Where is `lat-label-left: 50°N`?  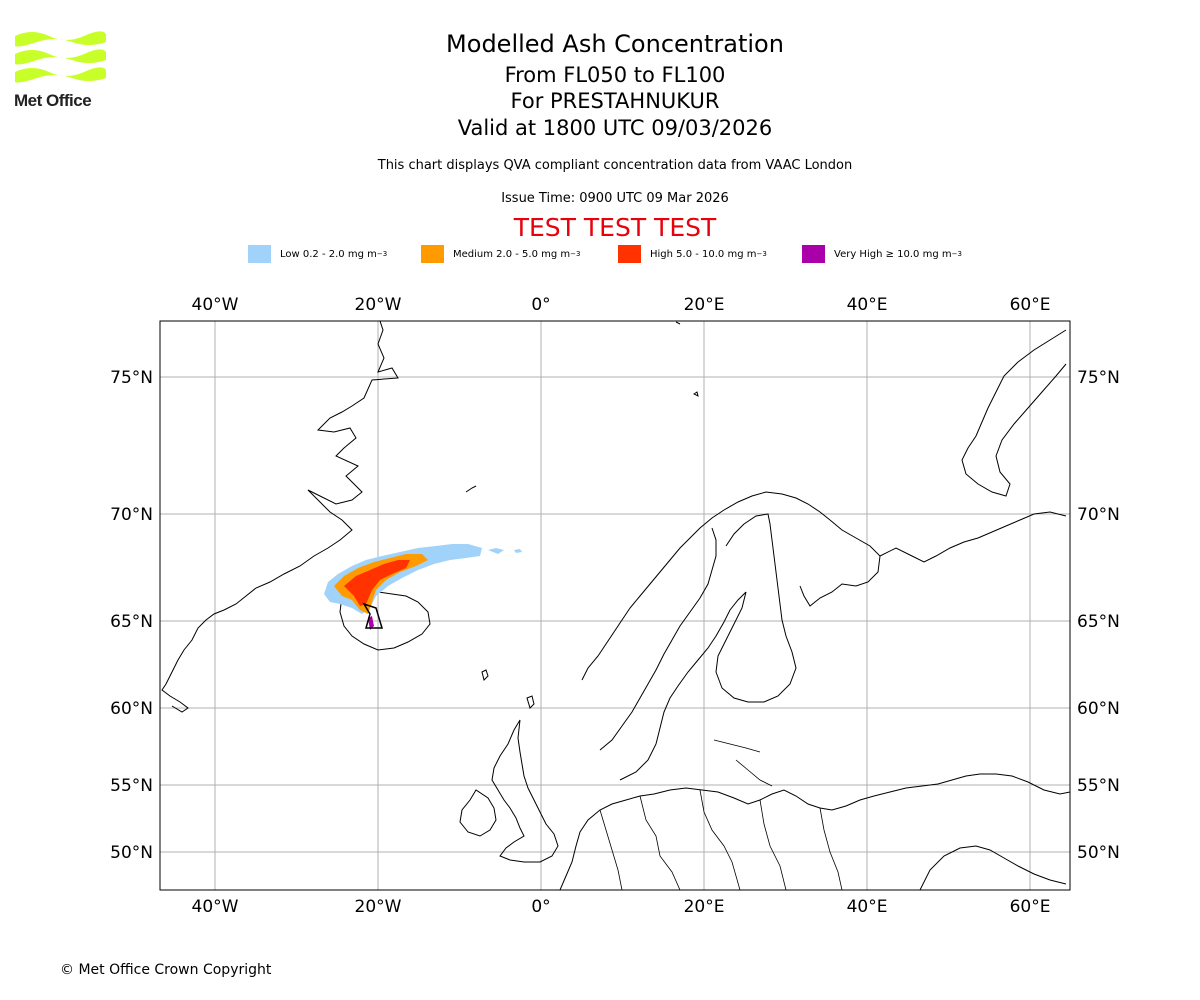 lat-label-left: 50°N is located at coordinates (131, 853).